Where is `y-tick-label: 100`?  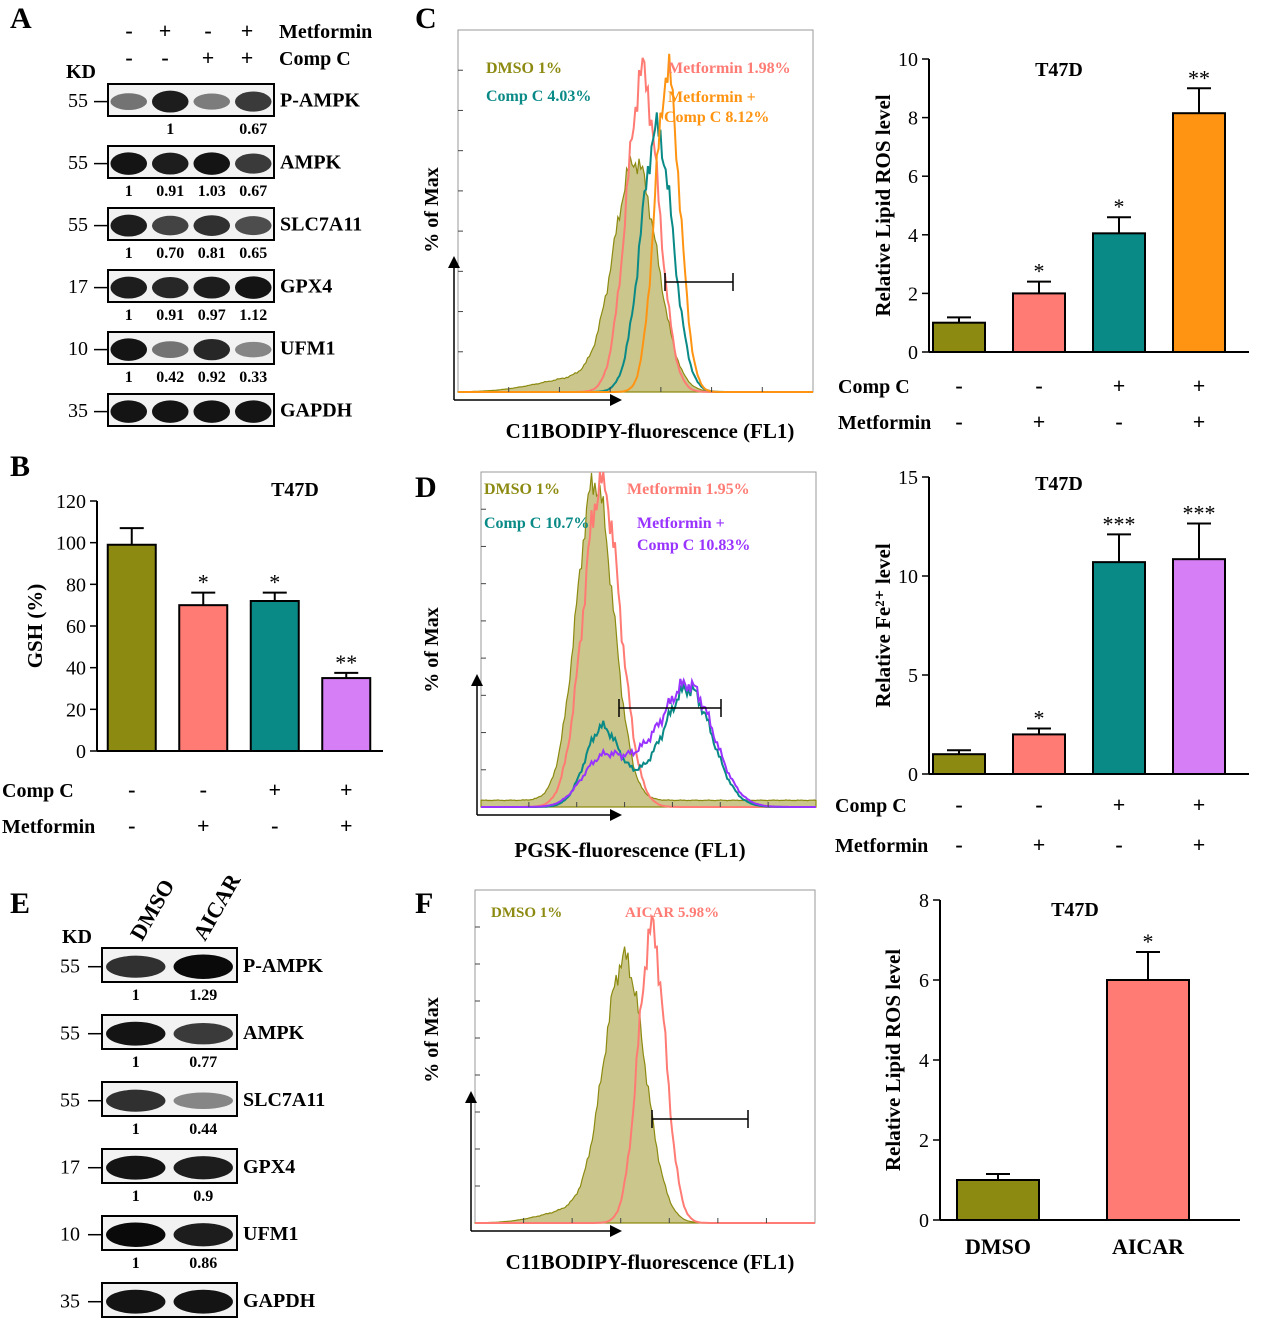
y-tick-label: 100 is located at coordinates (71, 544).